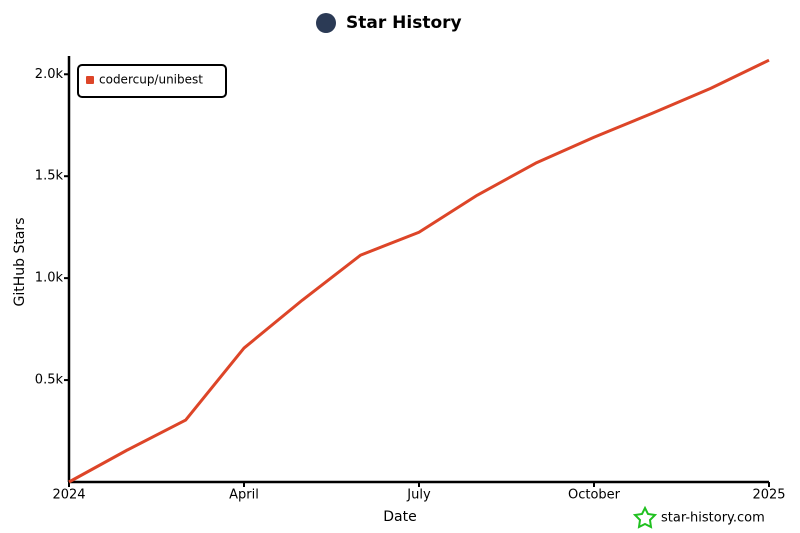  What do you see at coordinates (594, 495) in the screenshot?
I see `x-tick-label: October` at bounding box center [594, 495].